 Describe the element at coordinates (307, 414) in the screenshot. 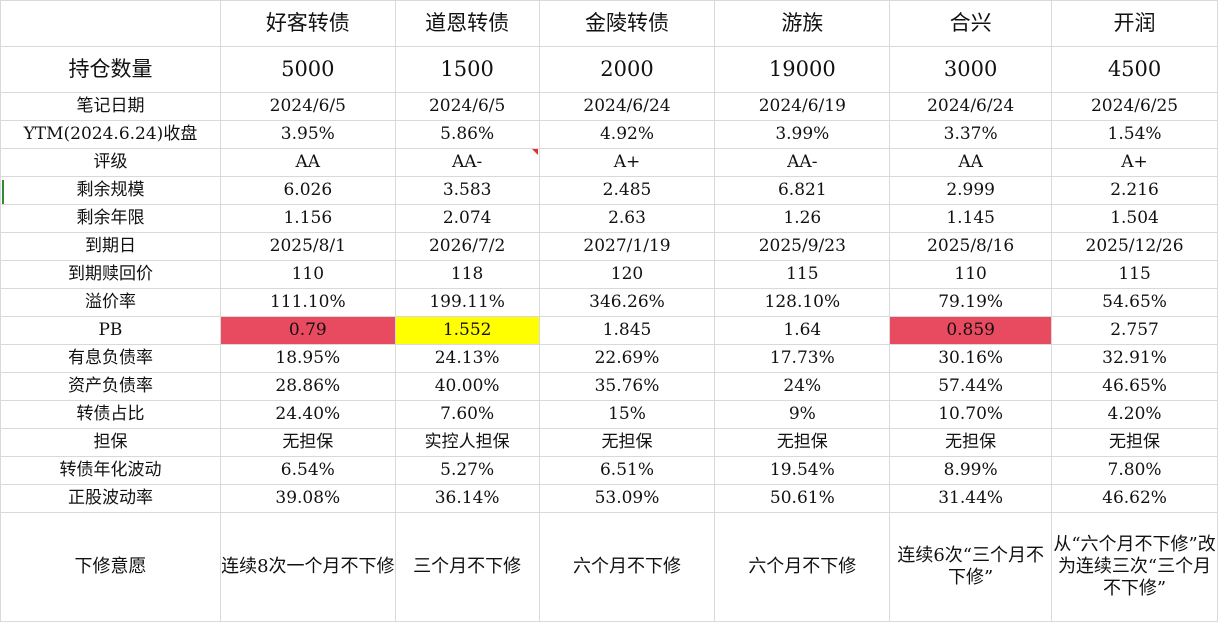

I see `table-cell: 24.40%` at that location.